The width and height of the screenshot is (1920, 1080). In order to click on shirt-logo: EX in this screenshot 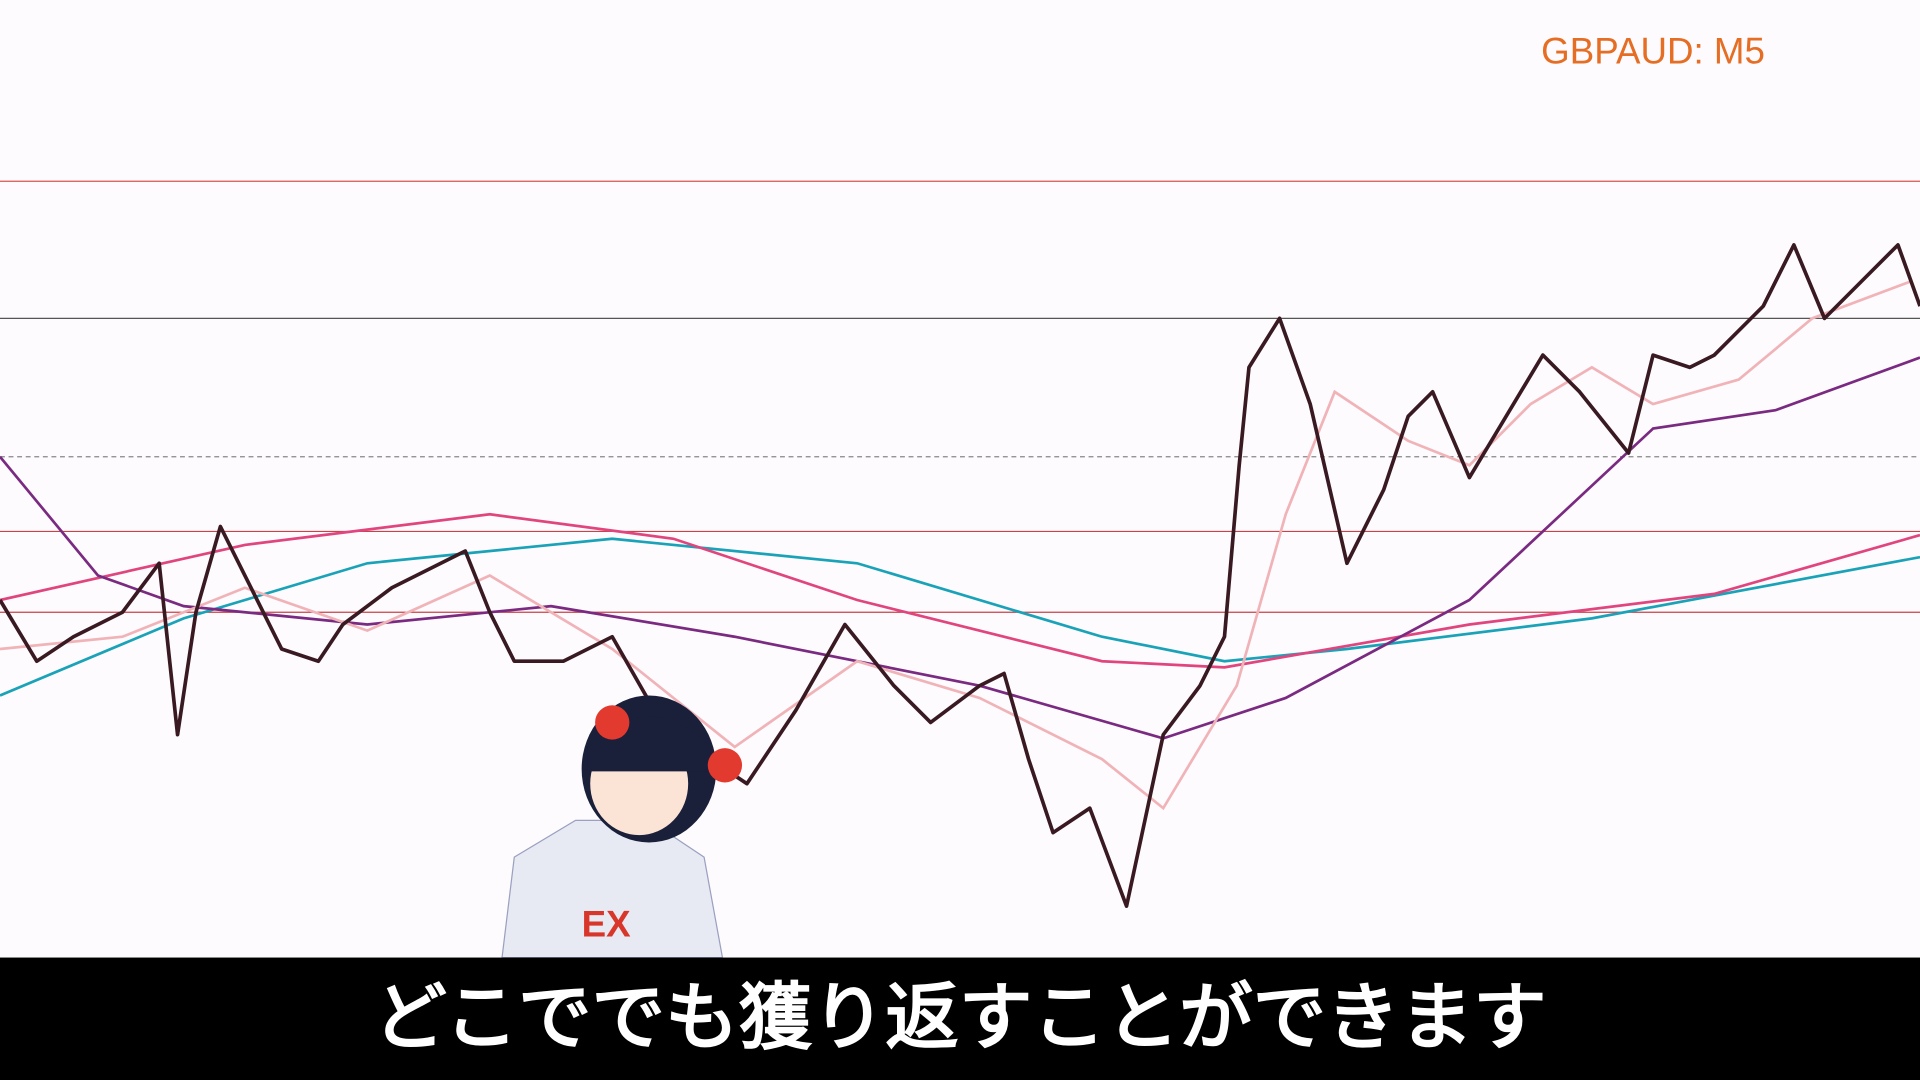, I will do `click(606, 924)`.